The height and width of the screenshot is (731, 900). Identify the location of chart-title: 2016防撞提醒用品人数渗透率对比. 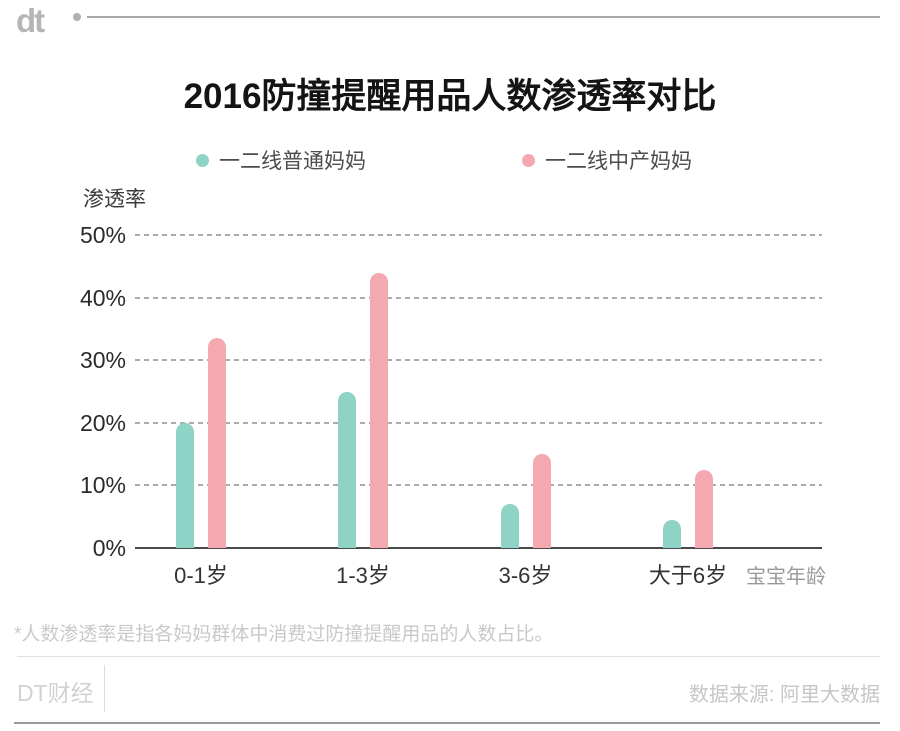
(450, 96).